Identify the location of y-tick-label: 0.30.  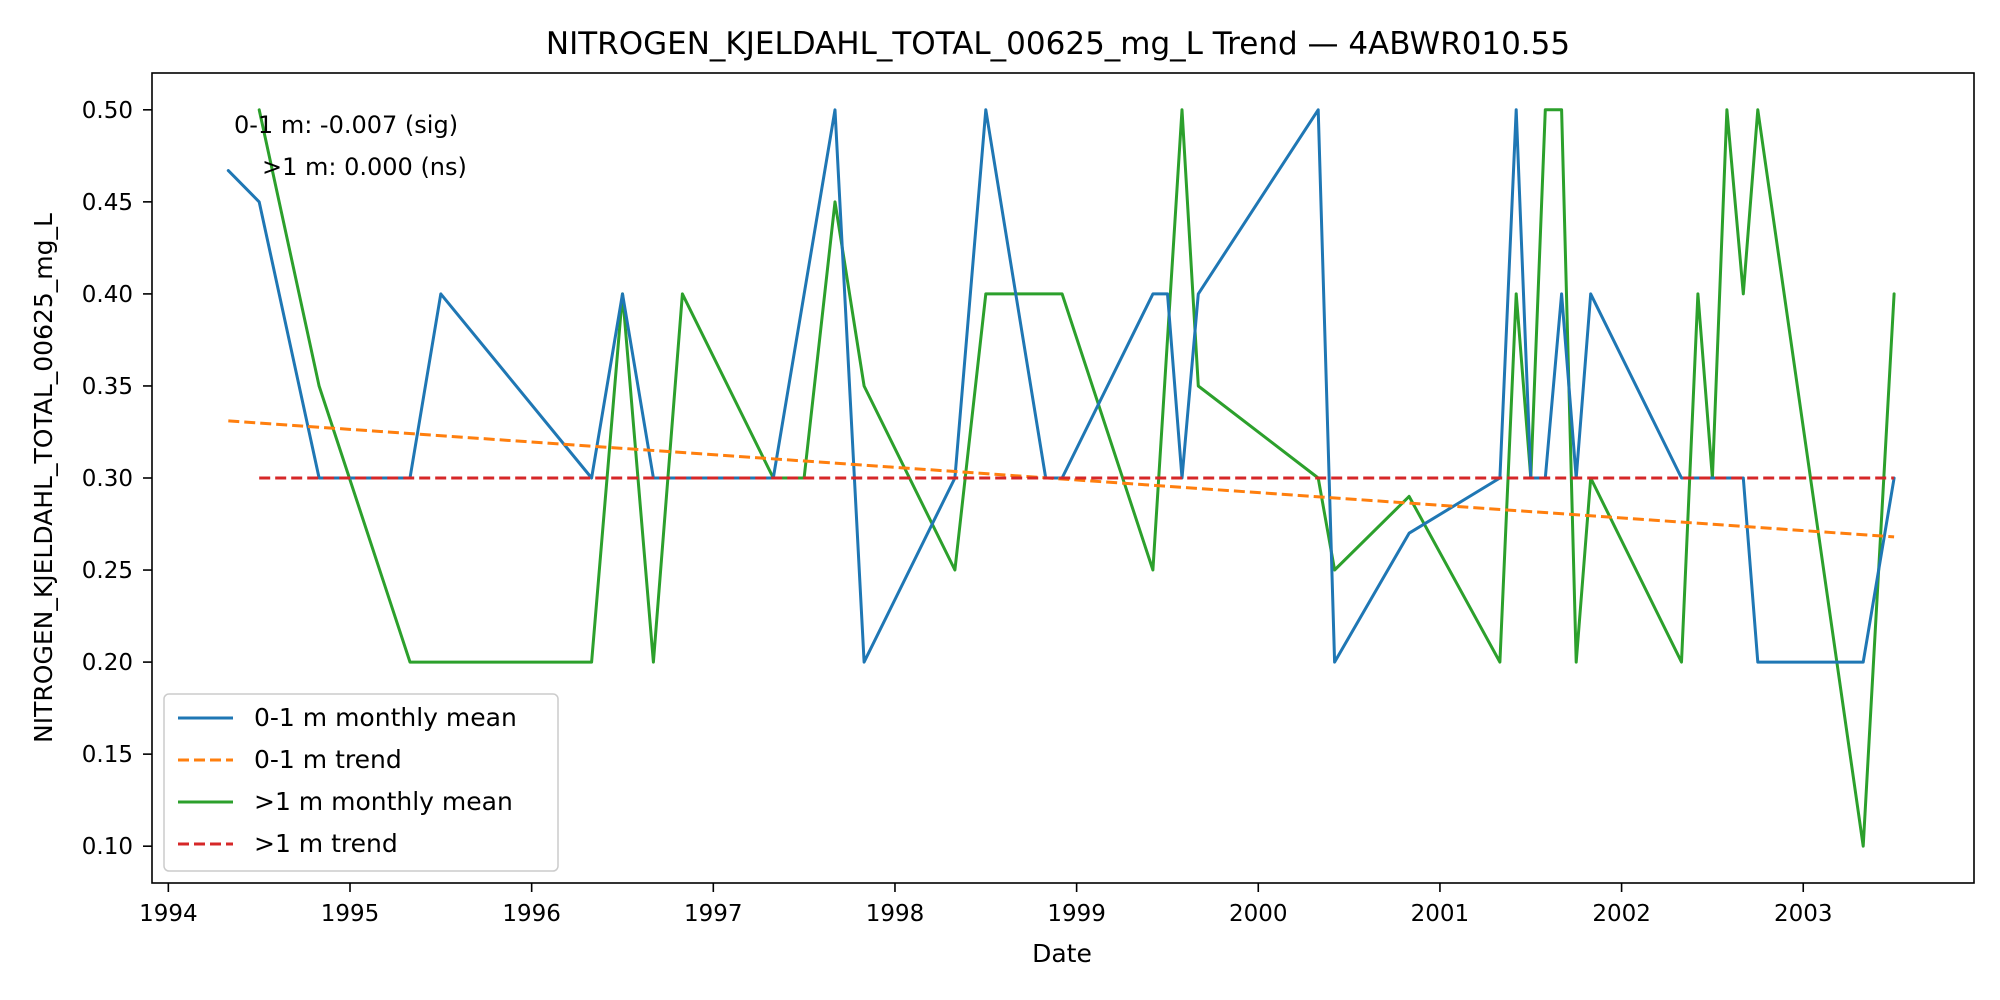
(107, 479).